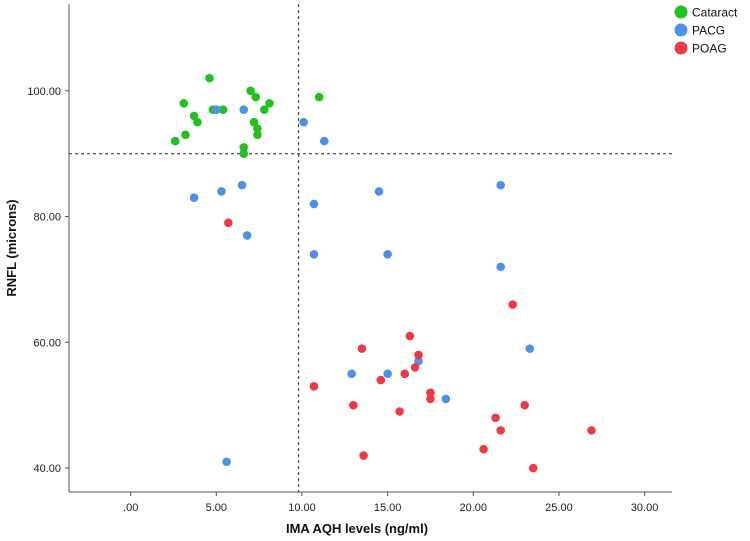 Image resolution: width=750 pixels, height=541 pixels. What do you see at coordinates (645, 508) in the screenshot?
I see `x-tick-label: 30.00` at bounding box center [645, 508].